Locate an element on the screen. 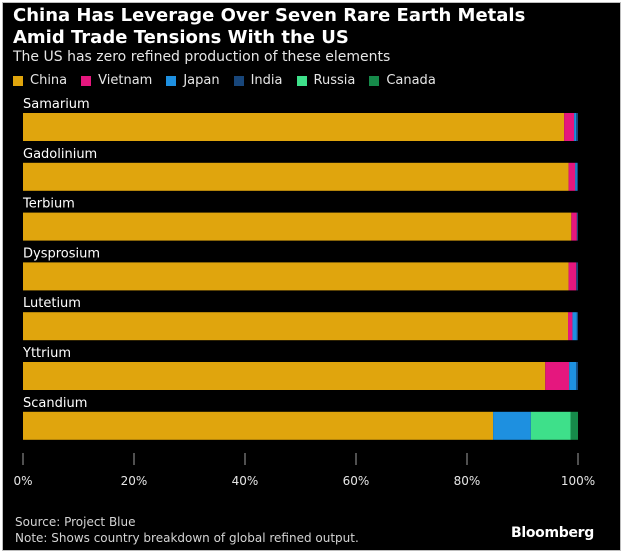  bar-yttrium-china is located at coordinates (284, 376).